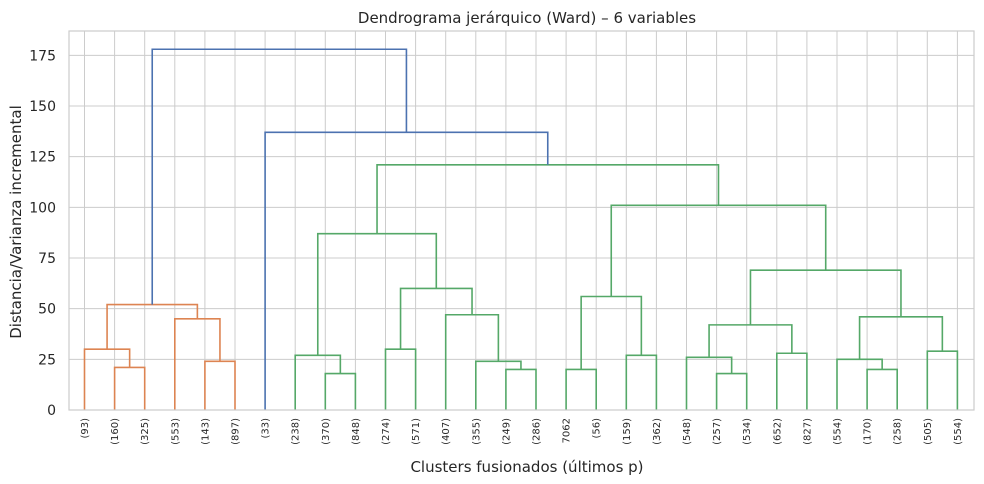 The height and width of the screenshot is (484, 984). What do you see at coordinates (898, 431) in the screenshot?
I see `x-tick-label: (258)` at bounding box center [898, 431].